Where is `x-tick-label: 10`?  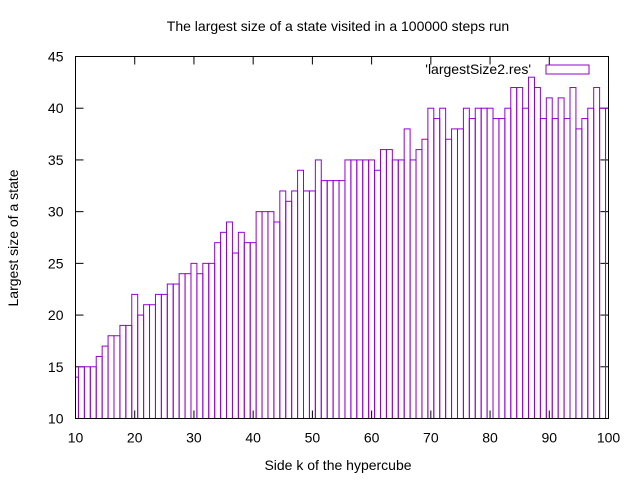
x-tick-label: 10 is located at coordinates (76, 438).